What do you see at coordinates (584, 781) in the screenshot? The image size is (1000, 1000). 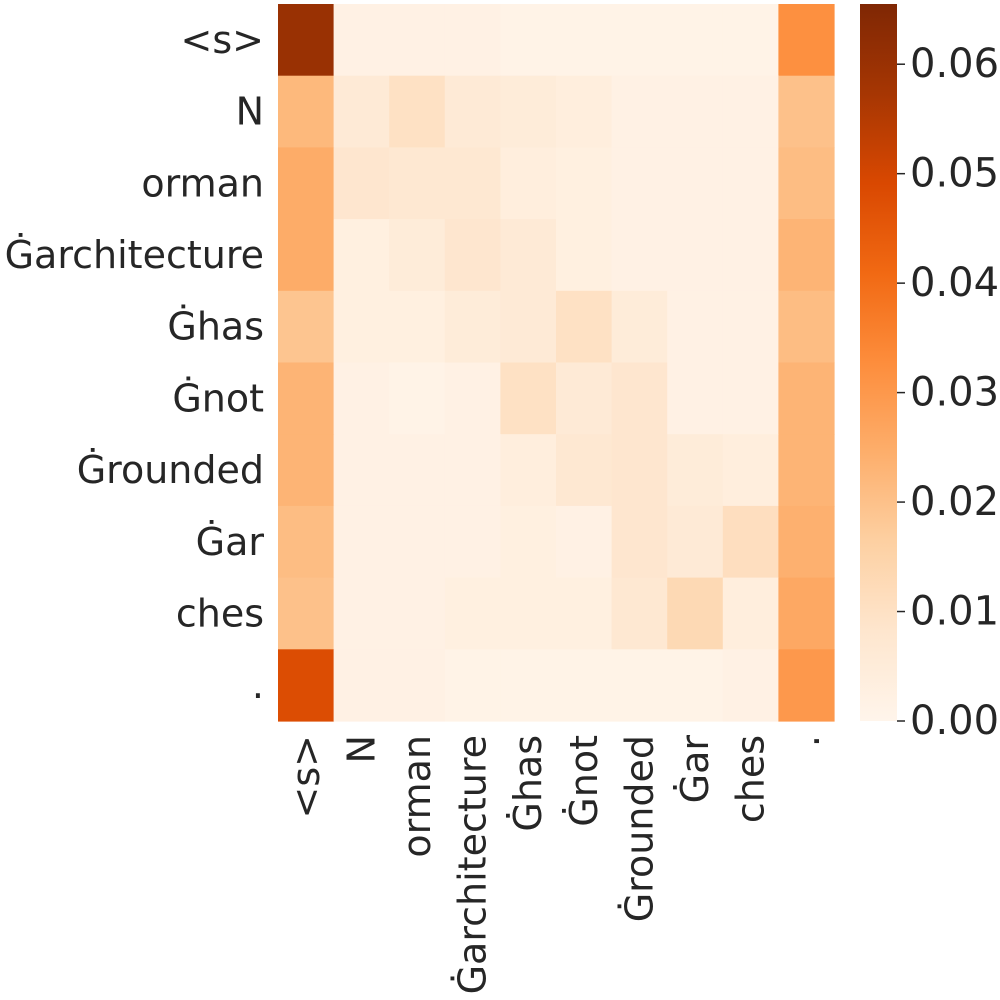 I see `x-tick-label: Ġnot` at bounding box center [584, 781].